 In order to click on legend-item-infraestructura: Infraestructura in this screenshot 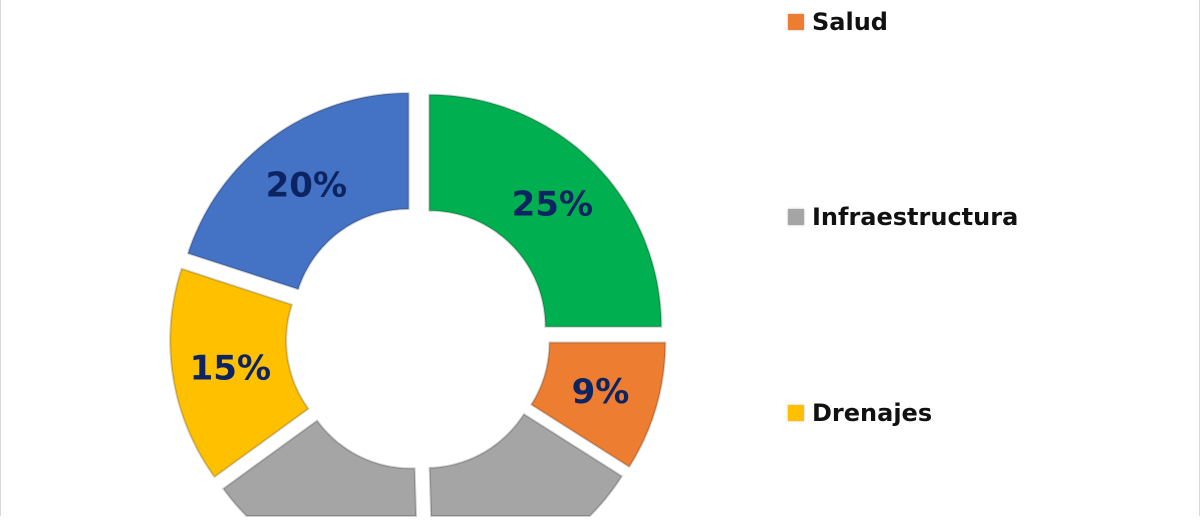, I will do `click(903, 217)`.